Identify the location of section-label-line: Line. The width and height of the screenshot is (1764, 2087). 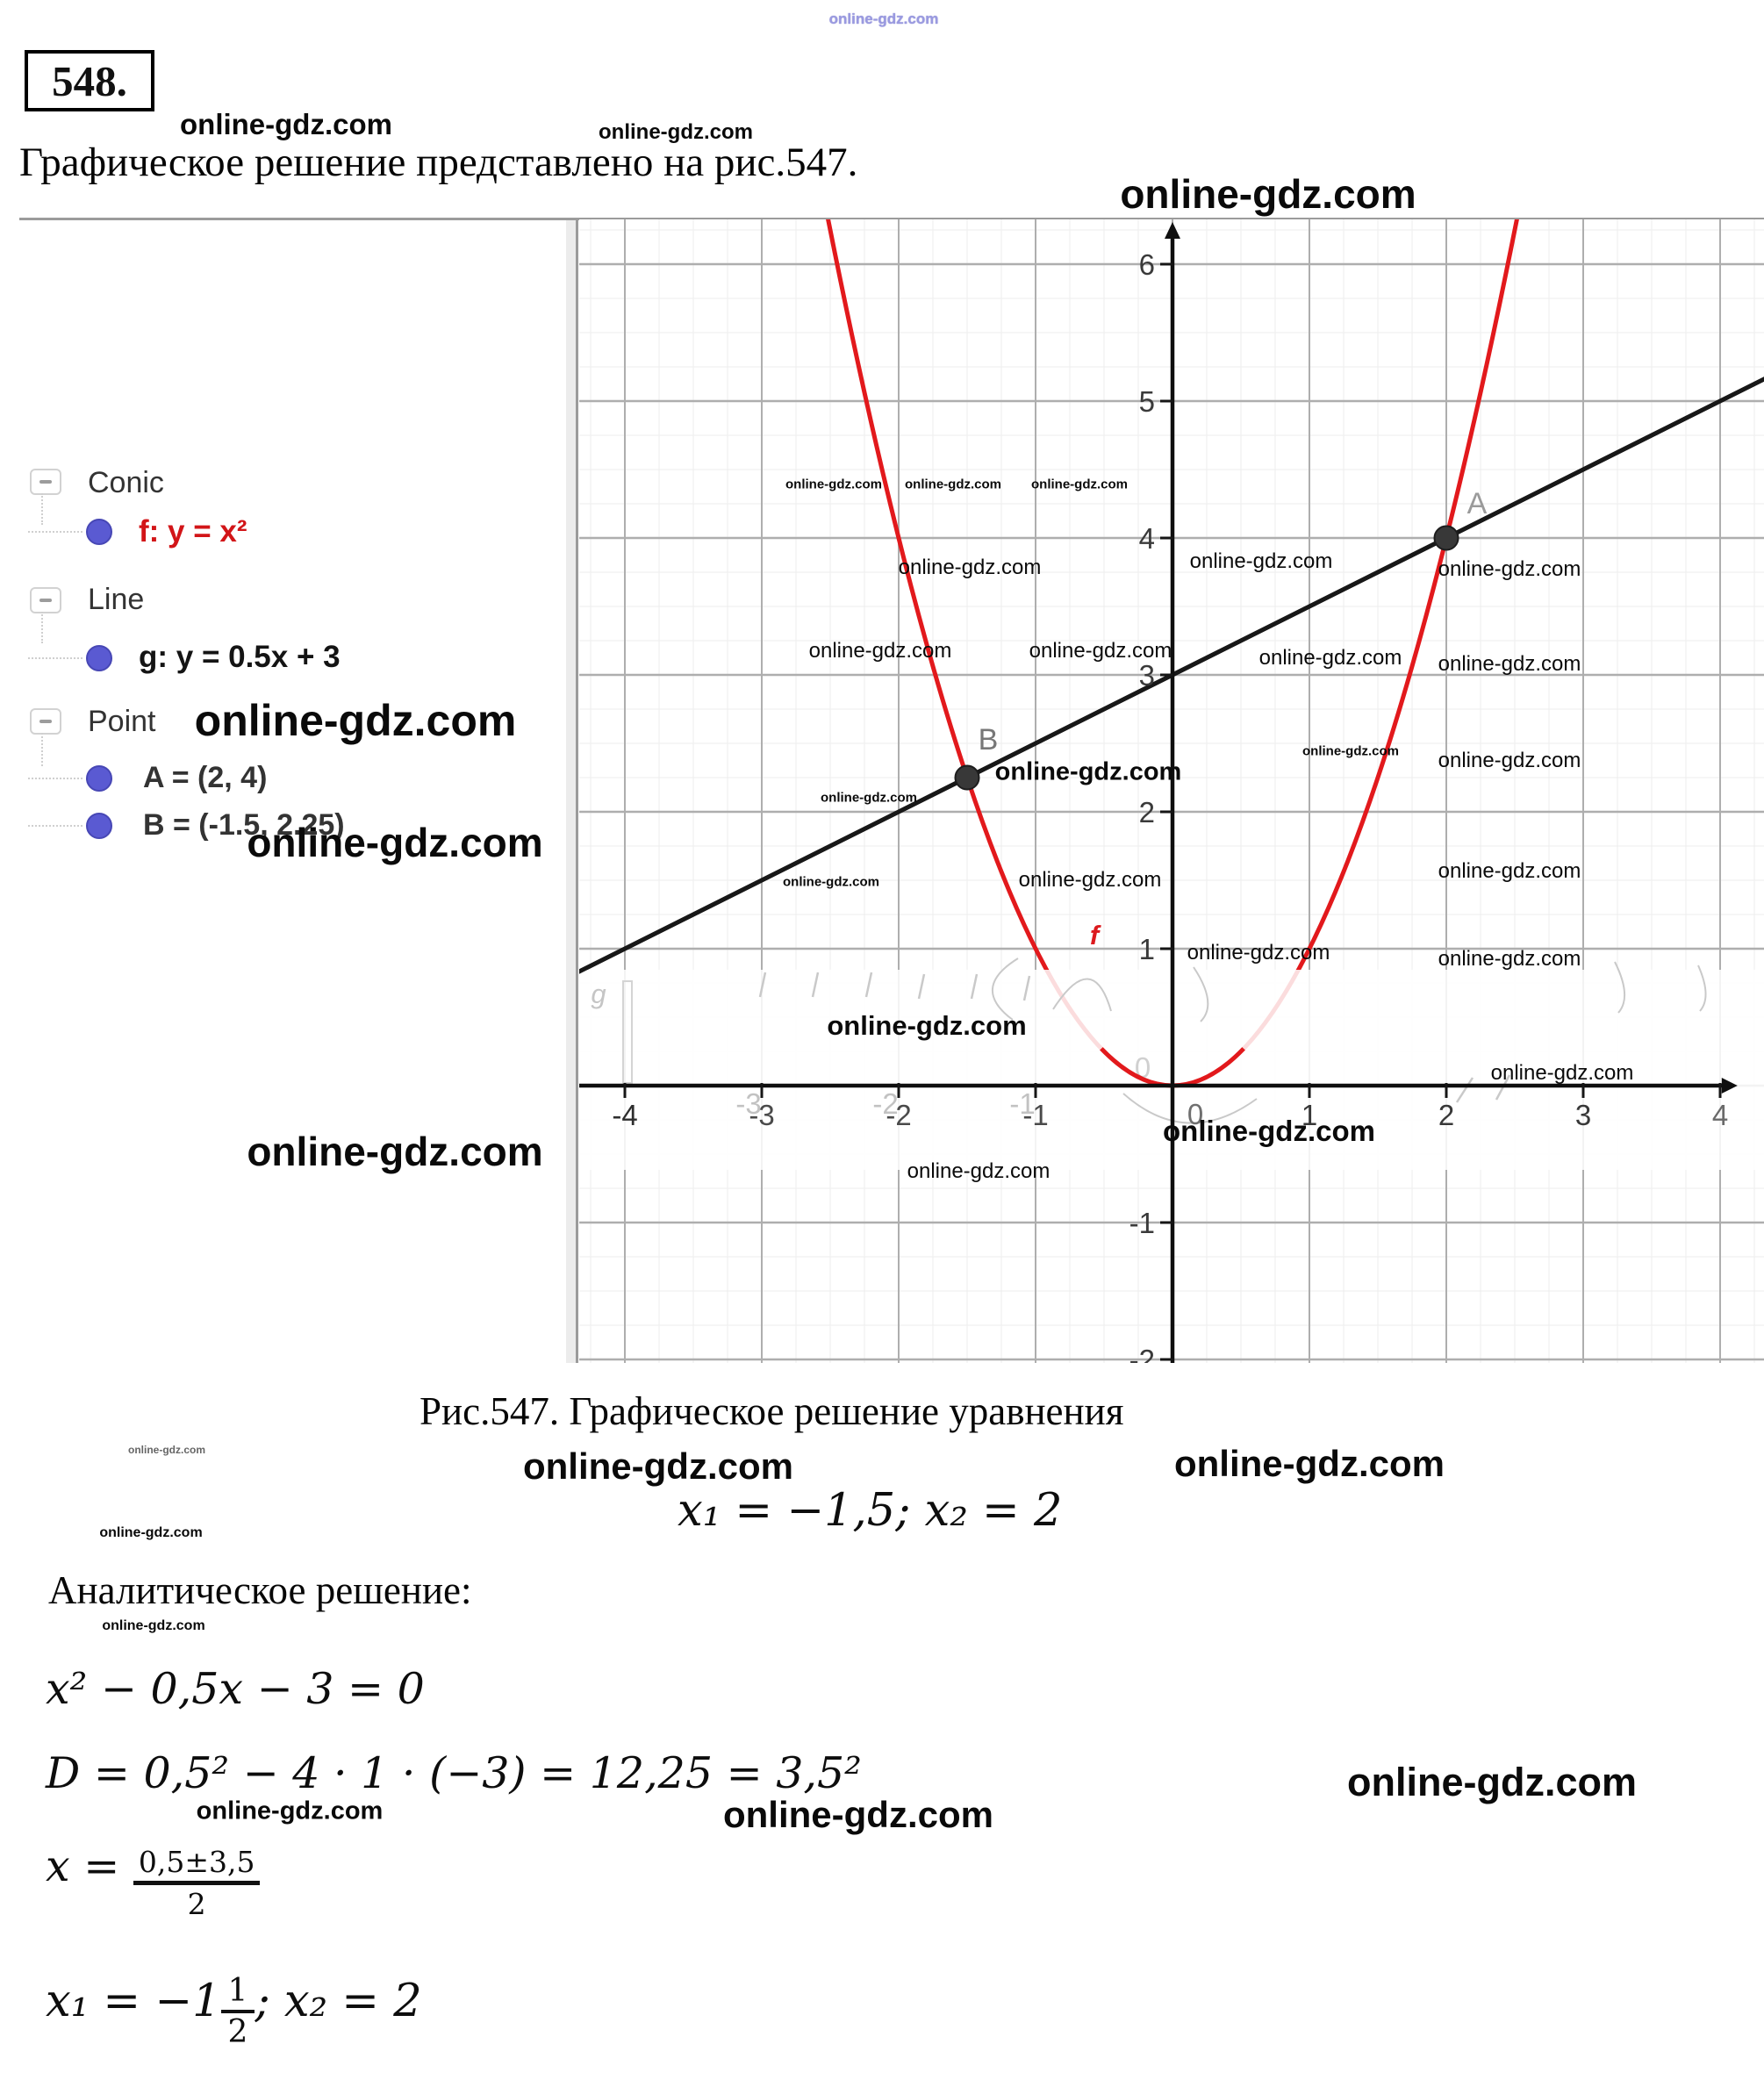
(116, 599).